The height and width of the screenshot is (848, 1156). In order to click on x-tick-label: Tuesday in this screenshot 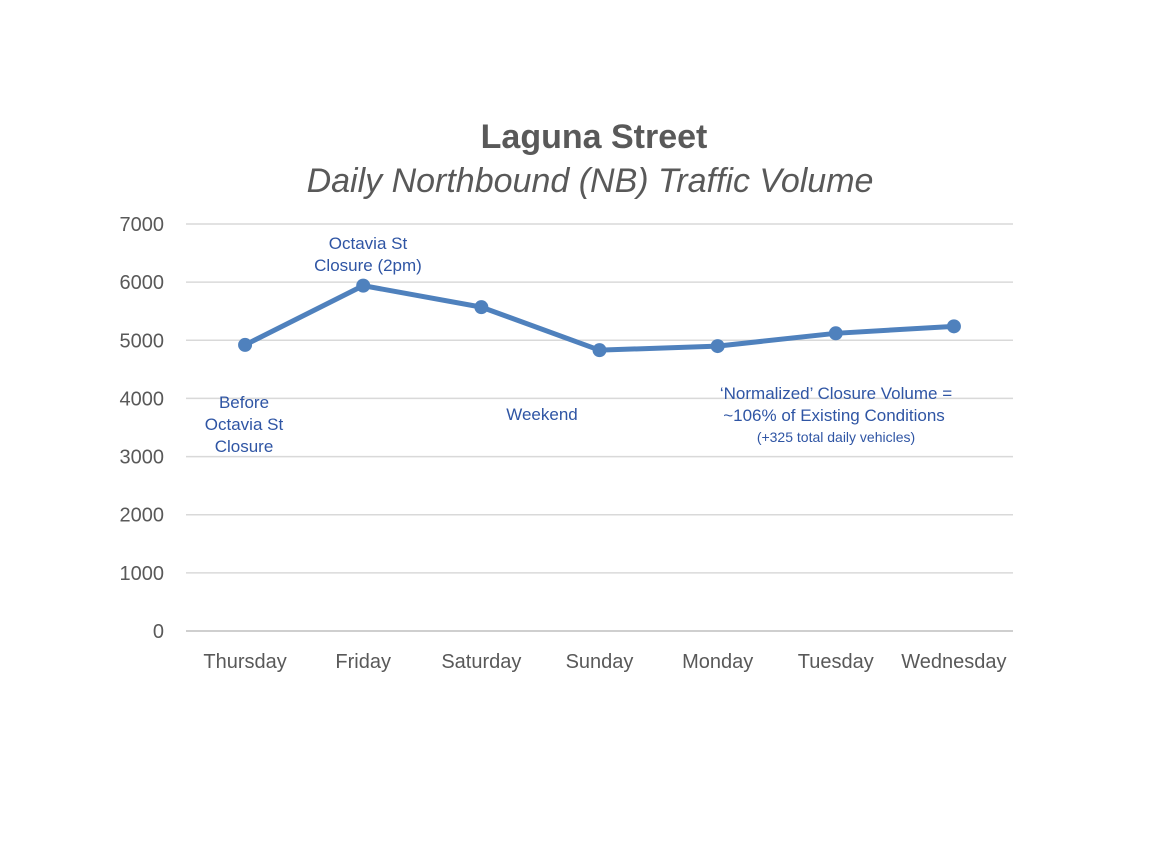, I will do `click(836, 662)`.